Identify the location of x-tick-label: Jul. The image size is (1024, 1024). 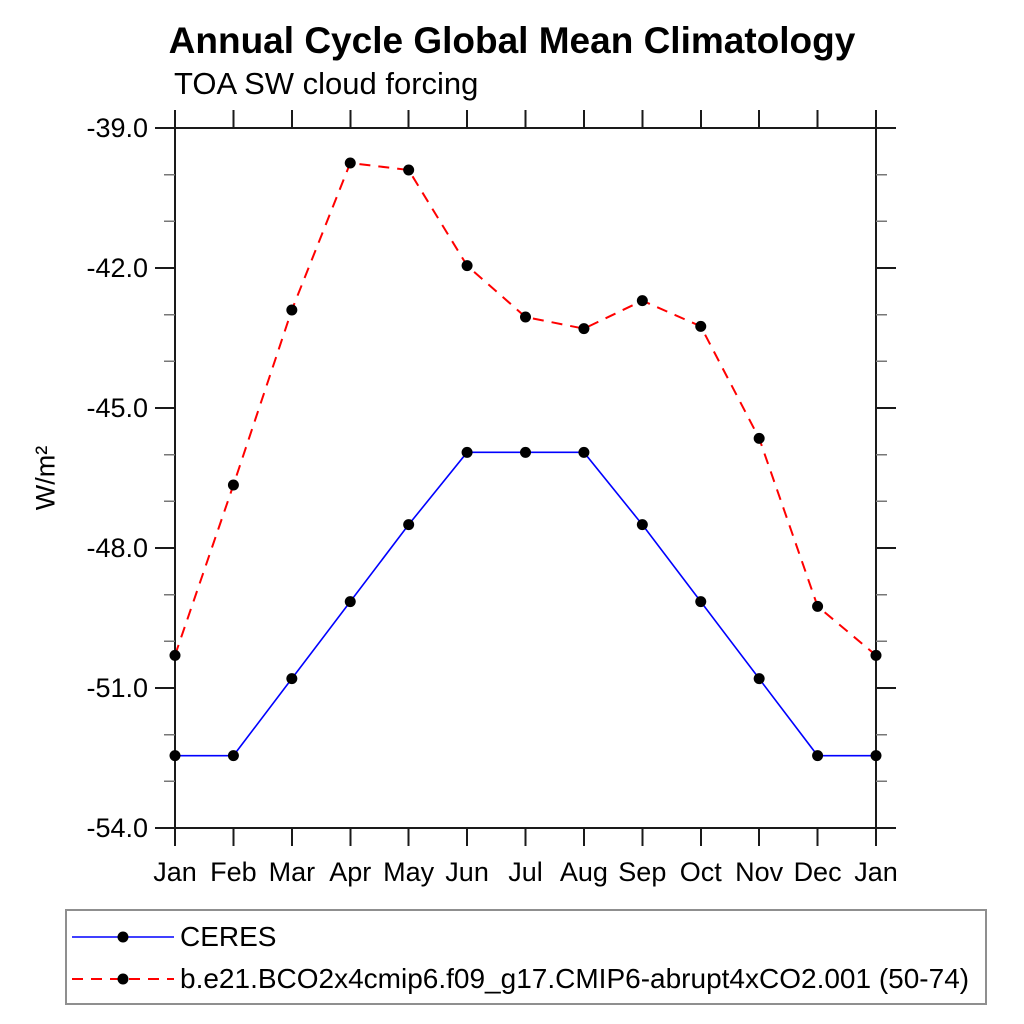
(525, 872).